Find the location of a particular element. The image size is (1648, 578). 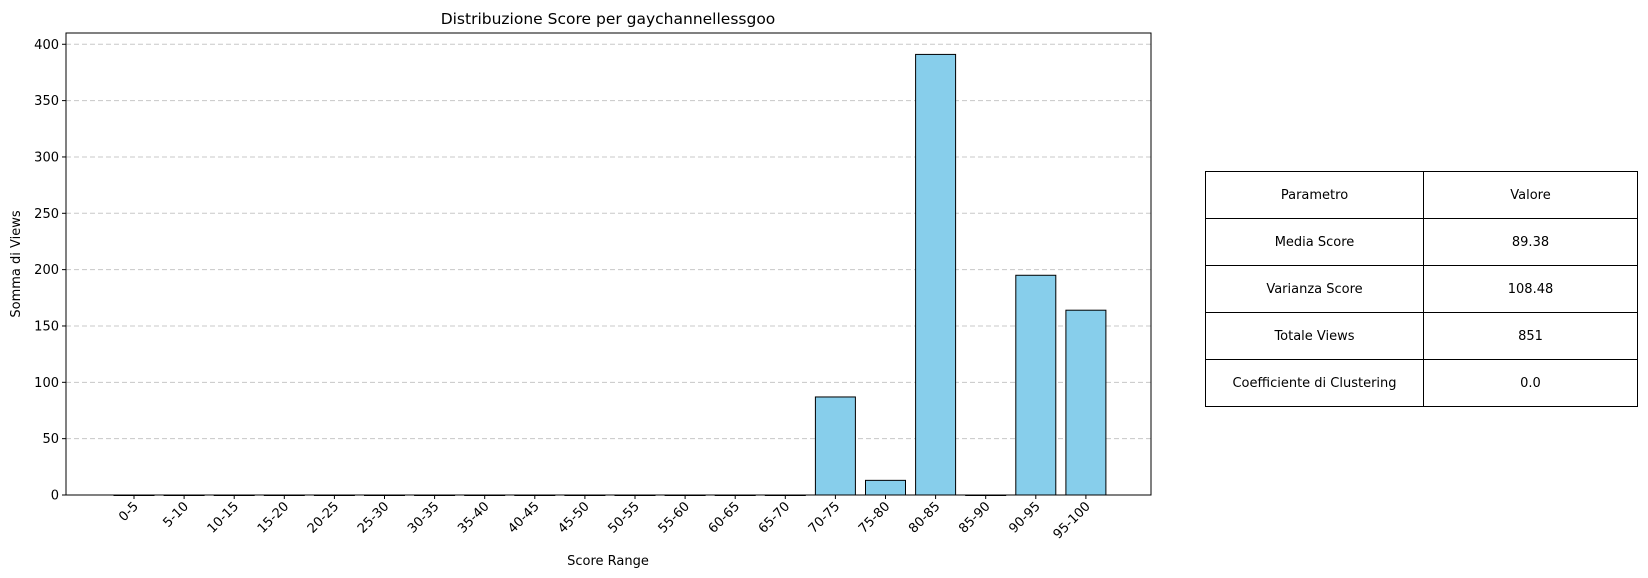

table-cell-value: 89.38 is located at coordinates (1530, 242).